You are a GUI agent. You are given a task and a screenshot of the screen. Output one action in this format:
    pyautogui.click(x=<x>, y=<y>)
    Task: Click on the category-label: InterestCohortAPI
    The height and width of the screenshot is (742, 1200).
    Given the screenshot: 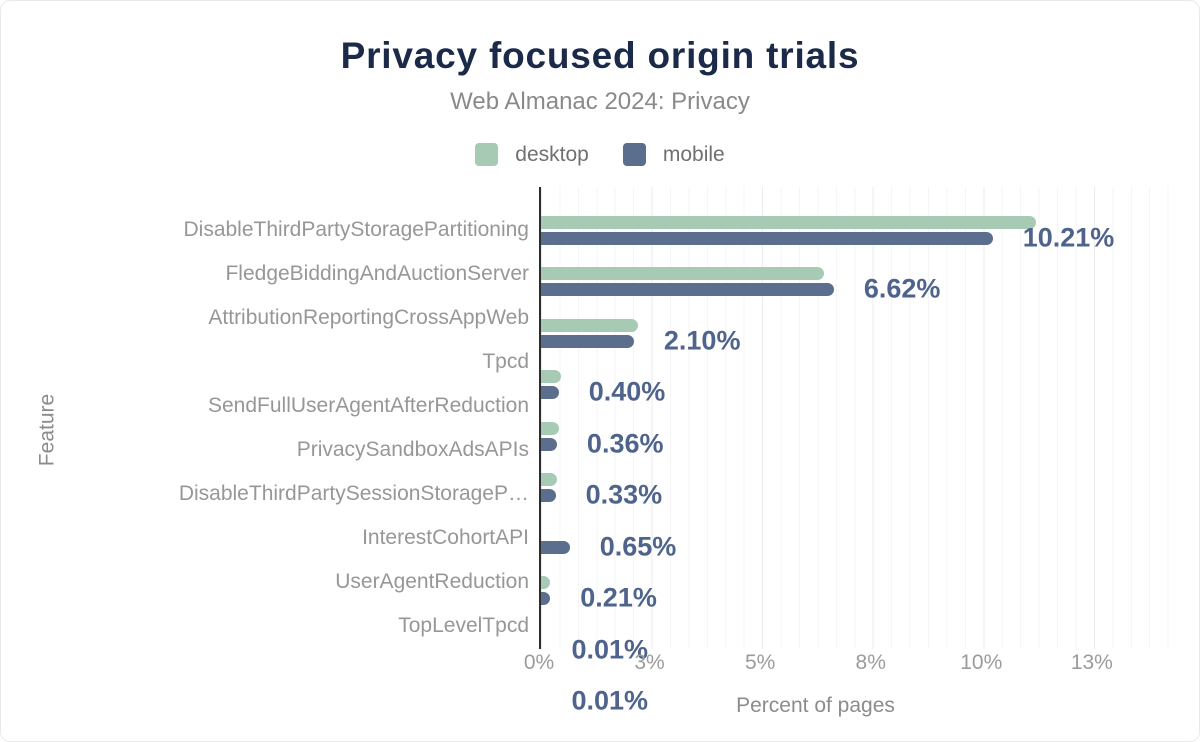 What is the action you would take?
    pyautogui.click(x=445, y=537)
    